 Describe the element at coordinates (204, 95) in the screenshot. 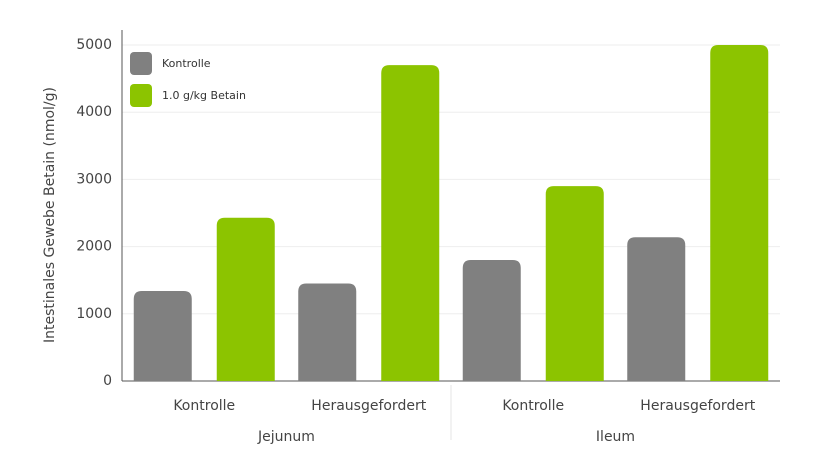

I see `legend-label: 1.0 g/kg Betain` at that location.